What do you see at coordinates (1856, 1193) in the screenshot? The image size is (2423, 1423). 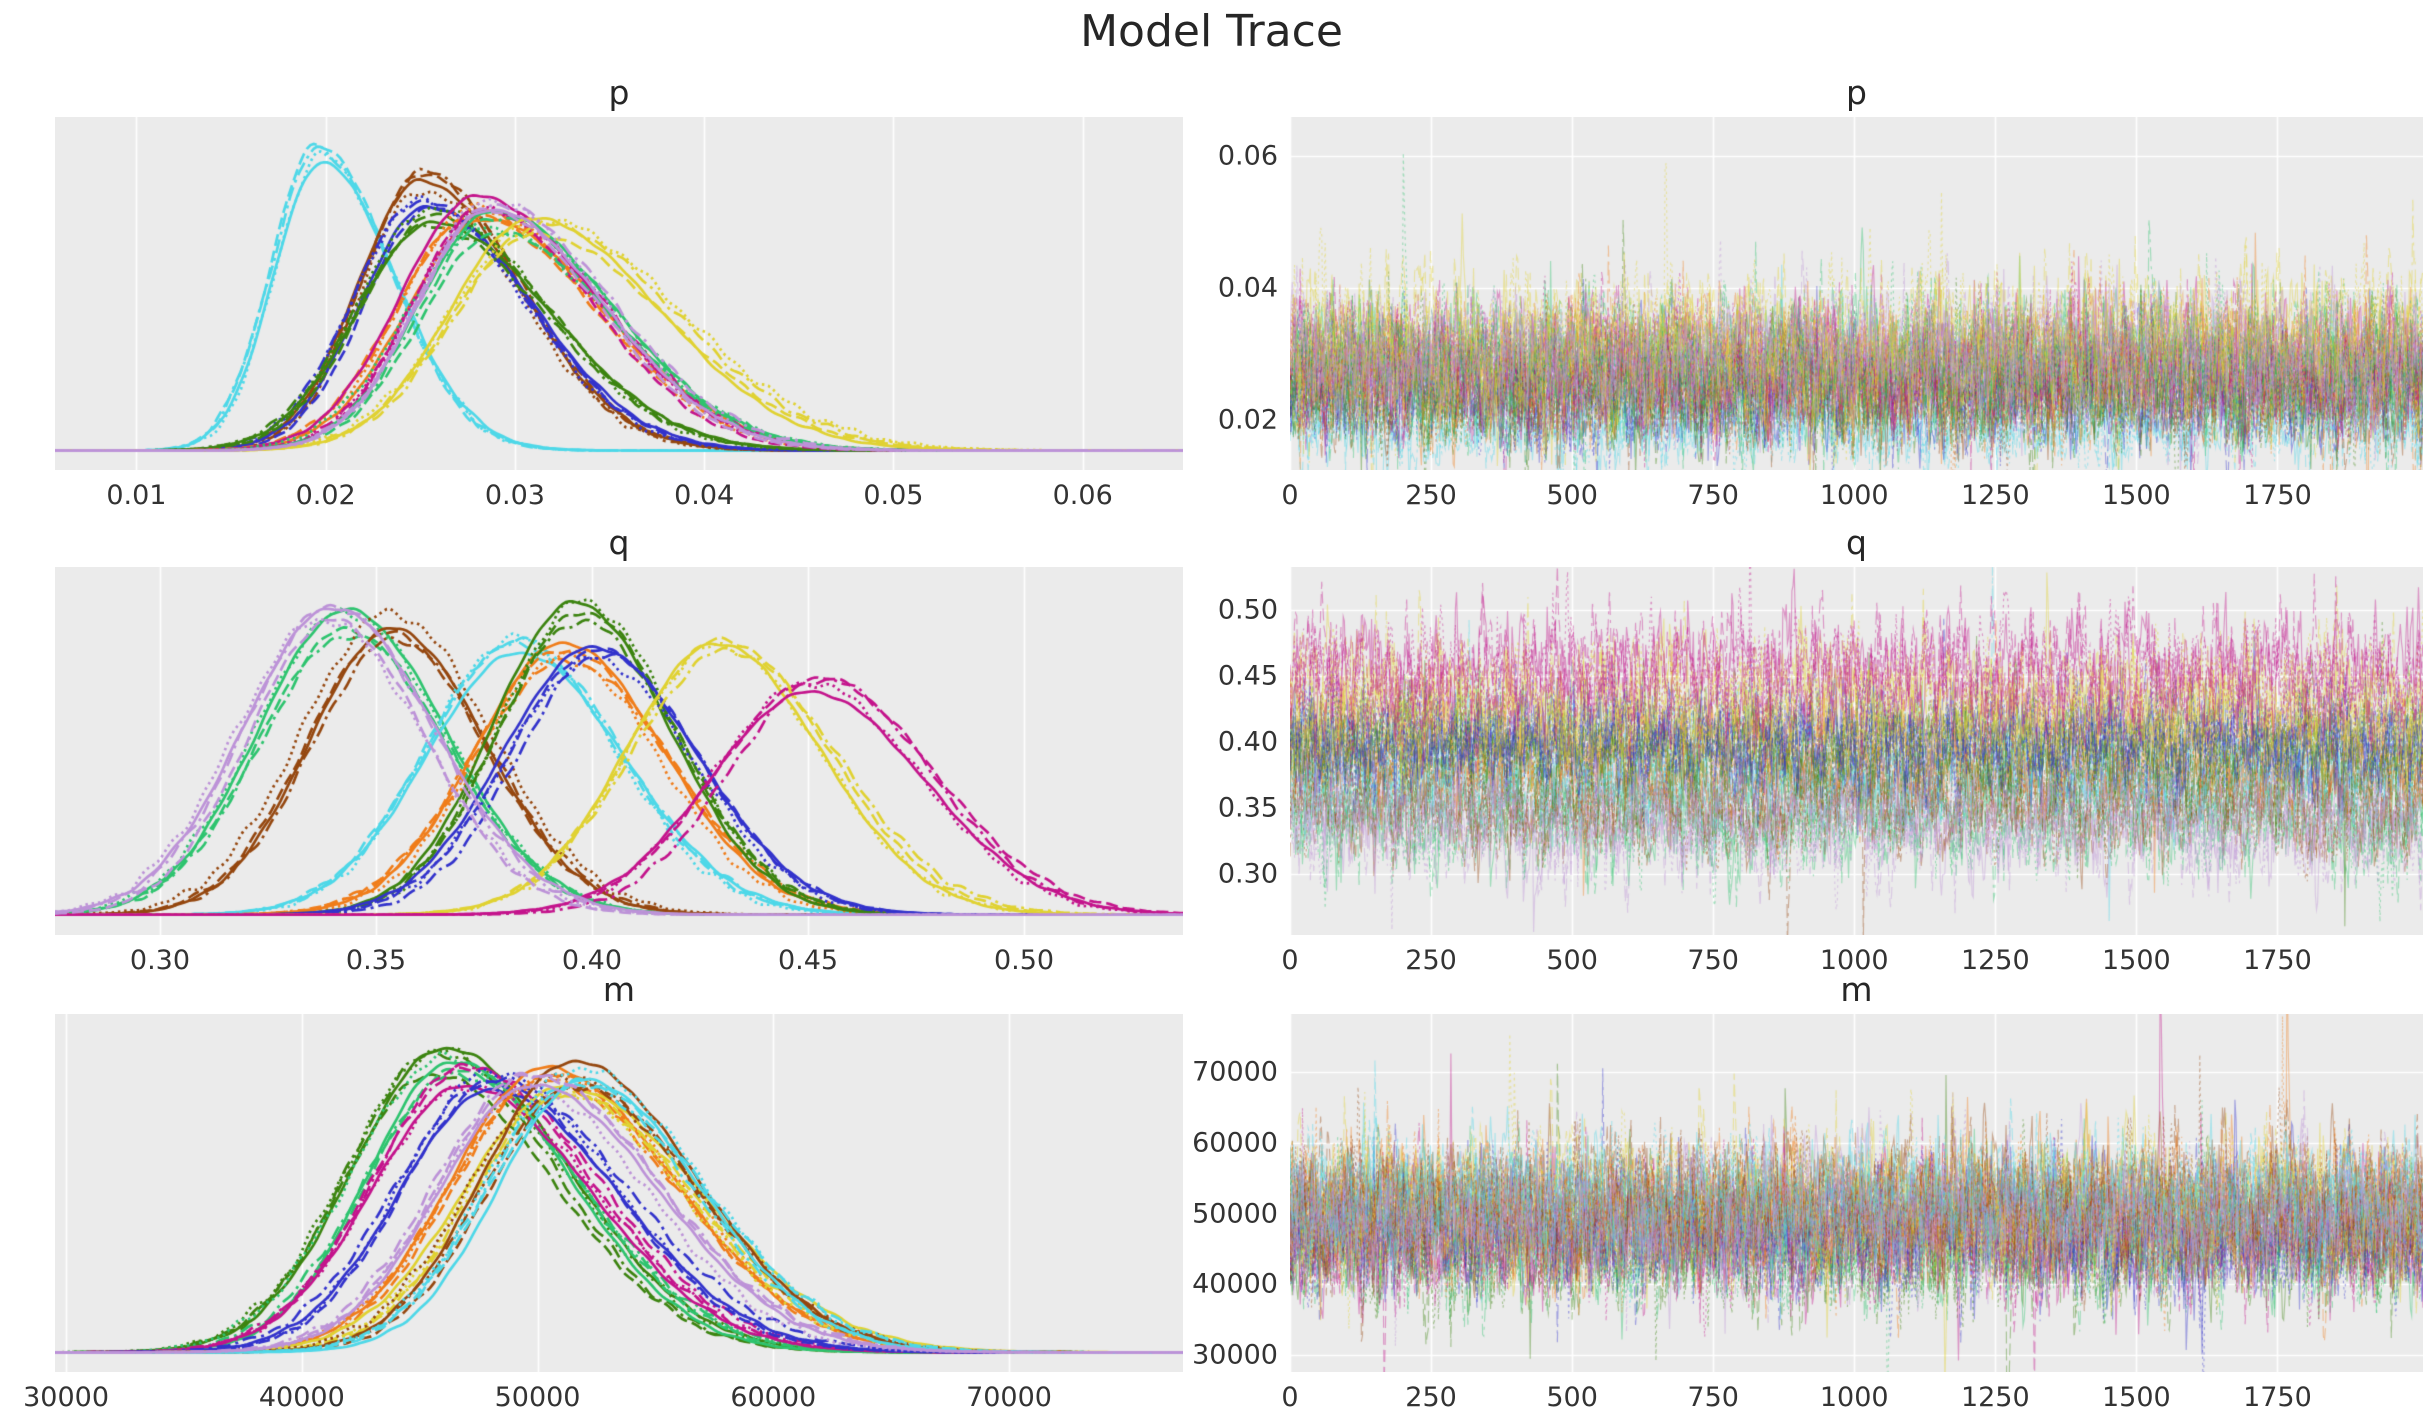 I see `m-trace-canvas` at bounding box center [1856, 1193].